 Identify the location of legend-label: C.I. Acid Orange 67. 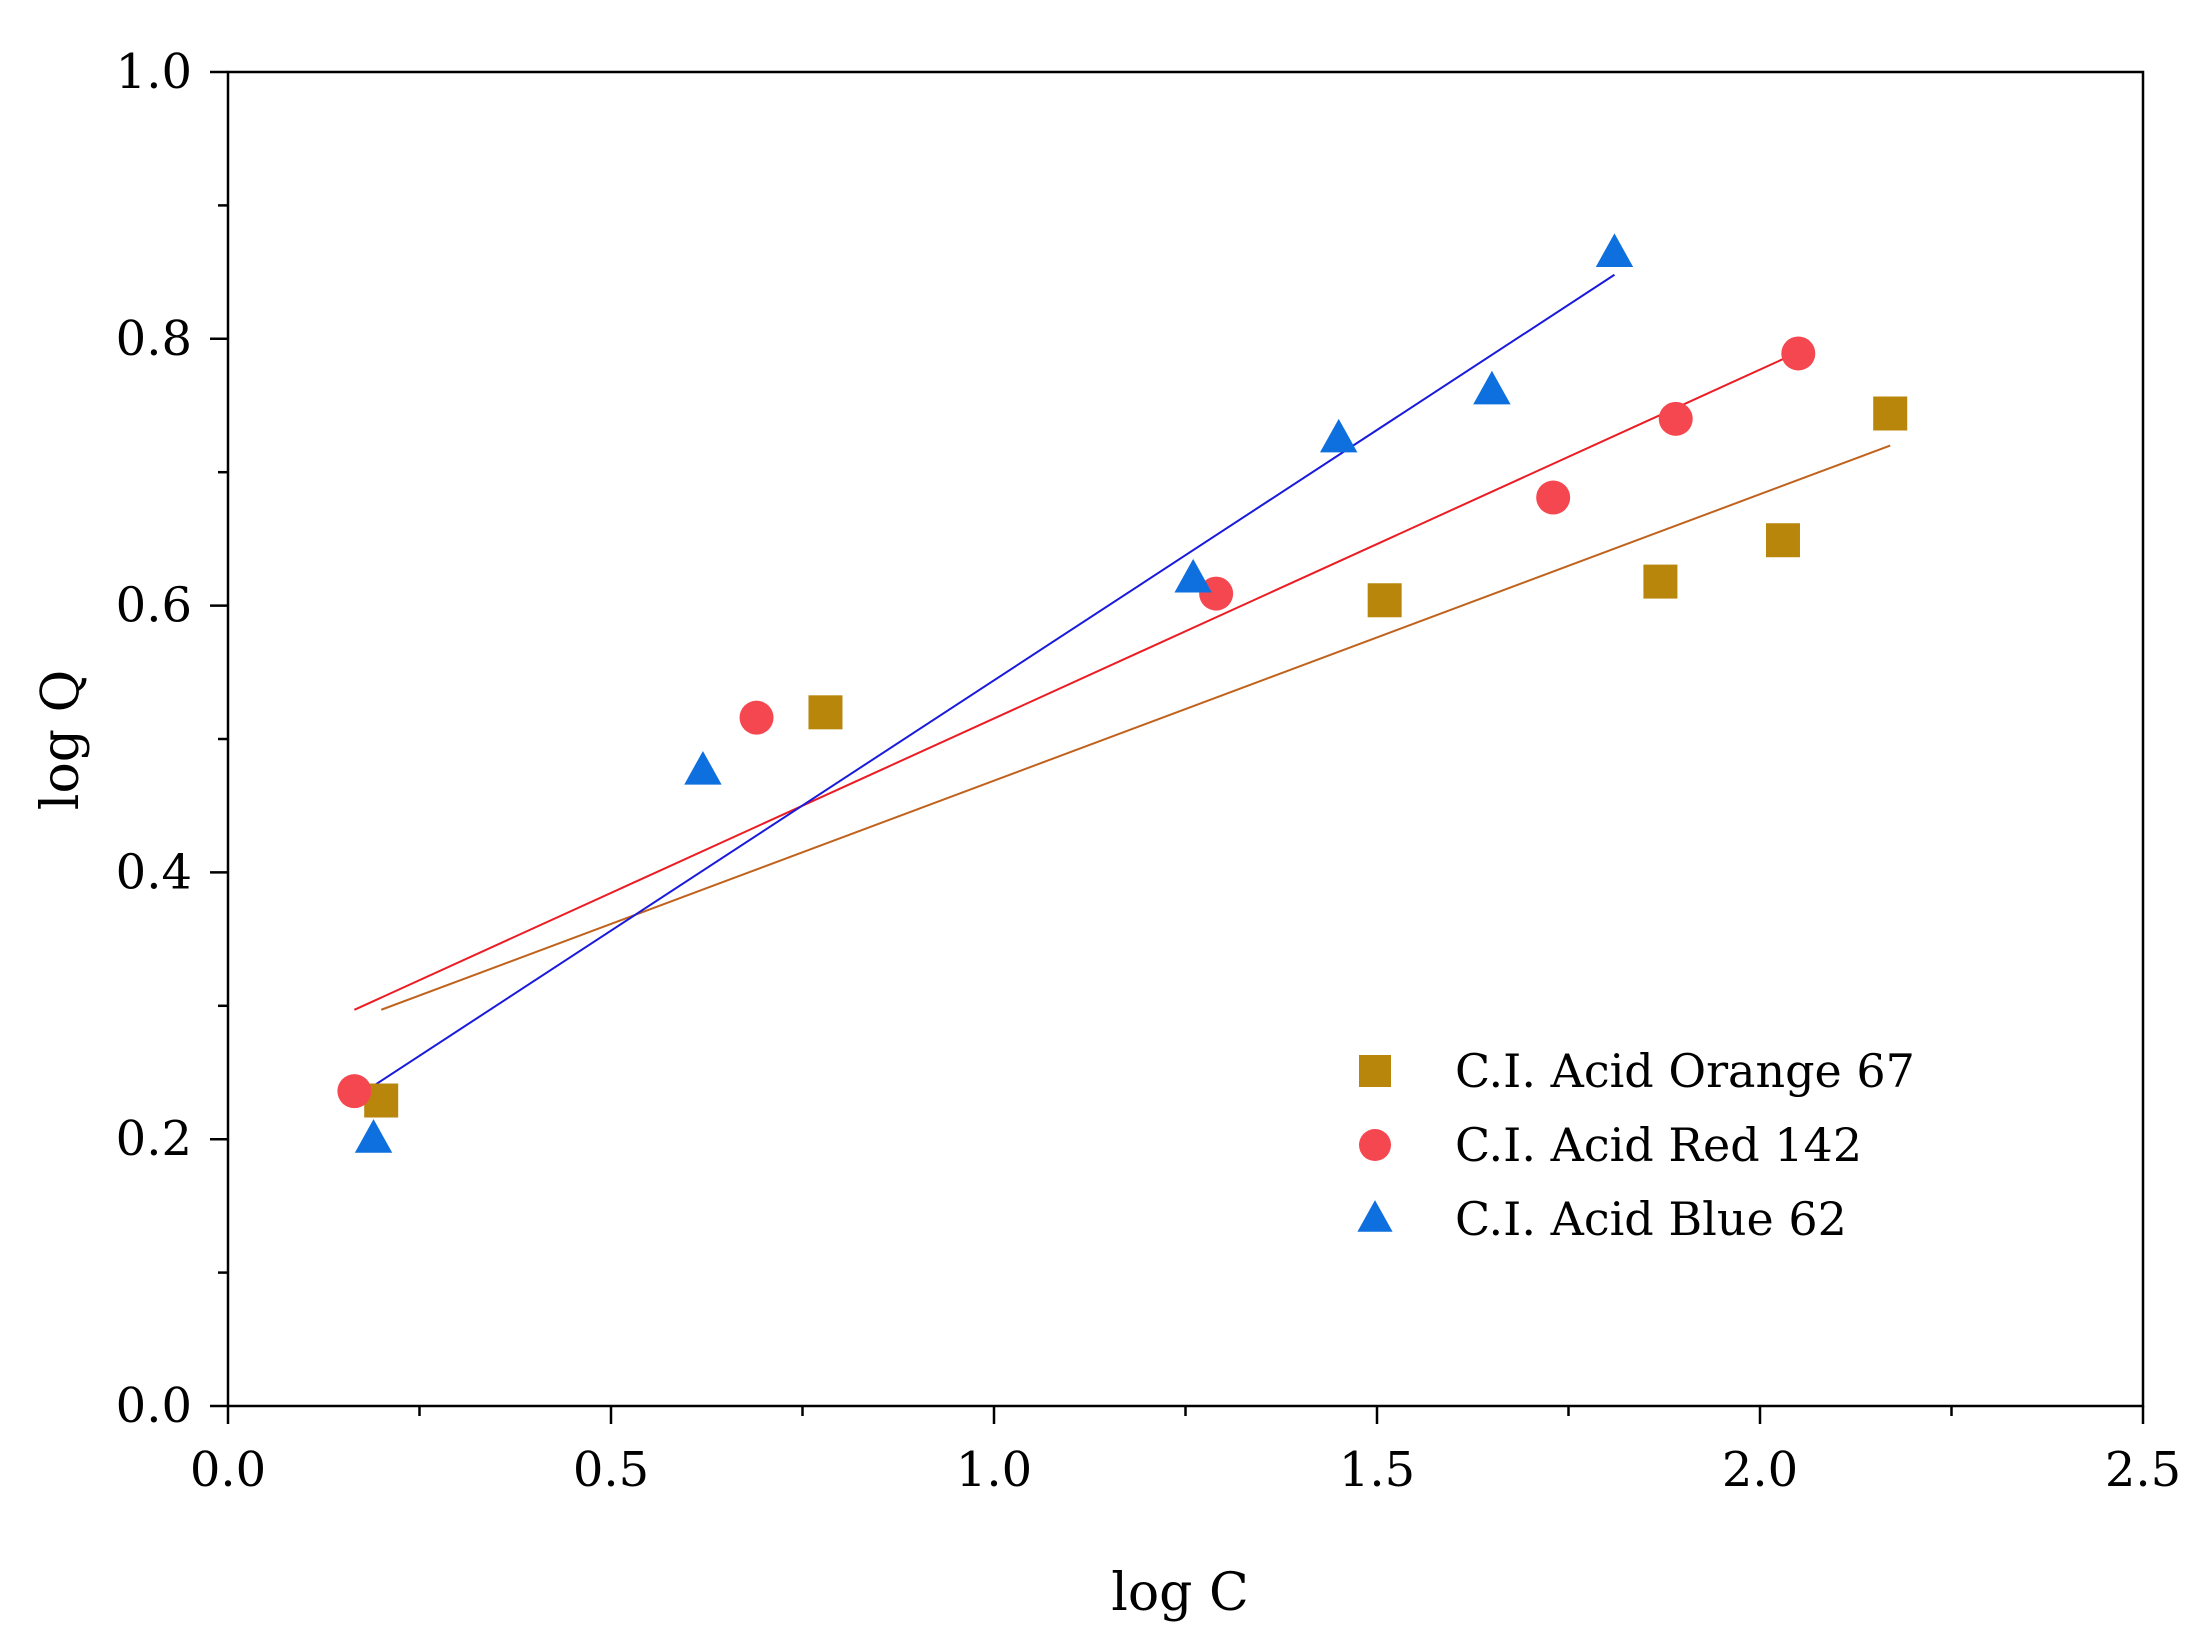
(1685, 1071).